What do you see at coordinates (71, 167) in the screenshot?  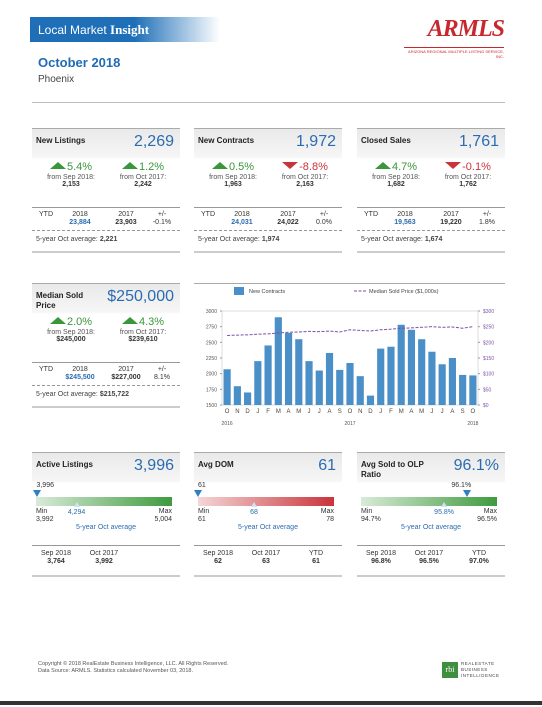 I see `change-row: 5.4%` at bounding box center [71, 167].